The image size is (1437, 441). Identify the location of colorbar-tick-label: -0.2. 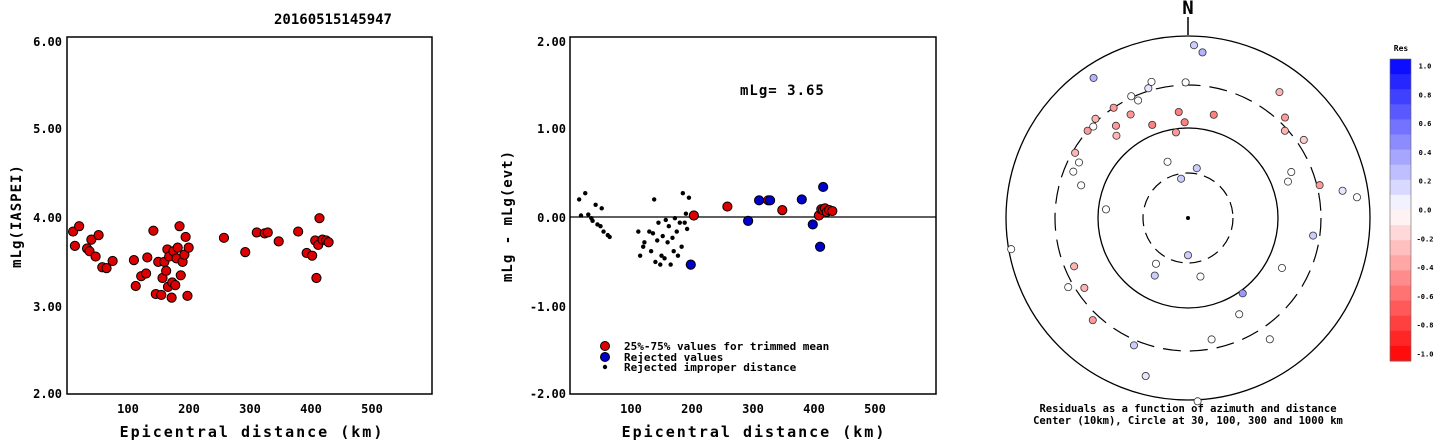
(1425, 239).